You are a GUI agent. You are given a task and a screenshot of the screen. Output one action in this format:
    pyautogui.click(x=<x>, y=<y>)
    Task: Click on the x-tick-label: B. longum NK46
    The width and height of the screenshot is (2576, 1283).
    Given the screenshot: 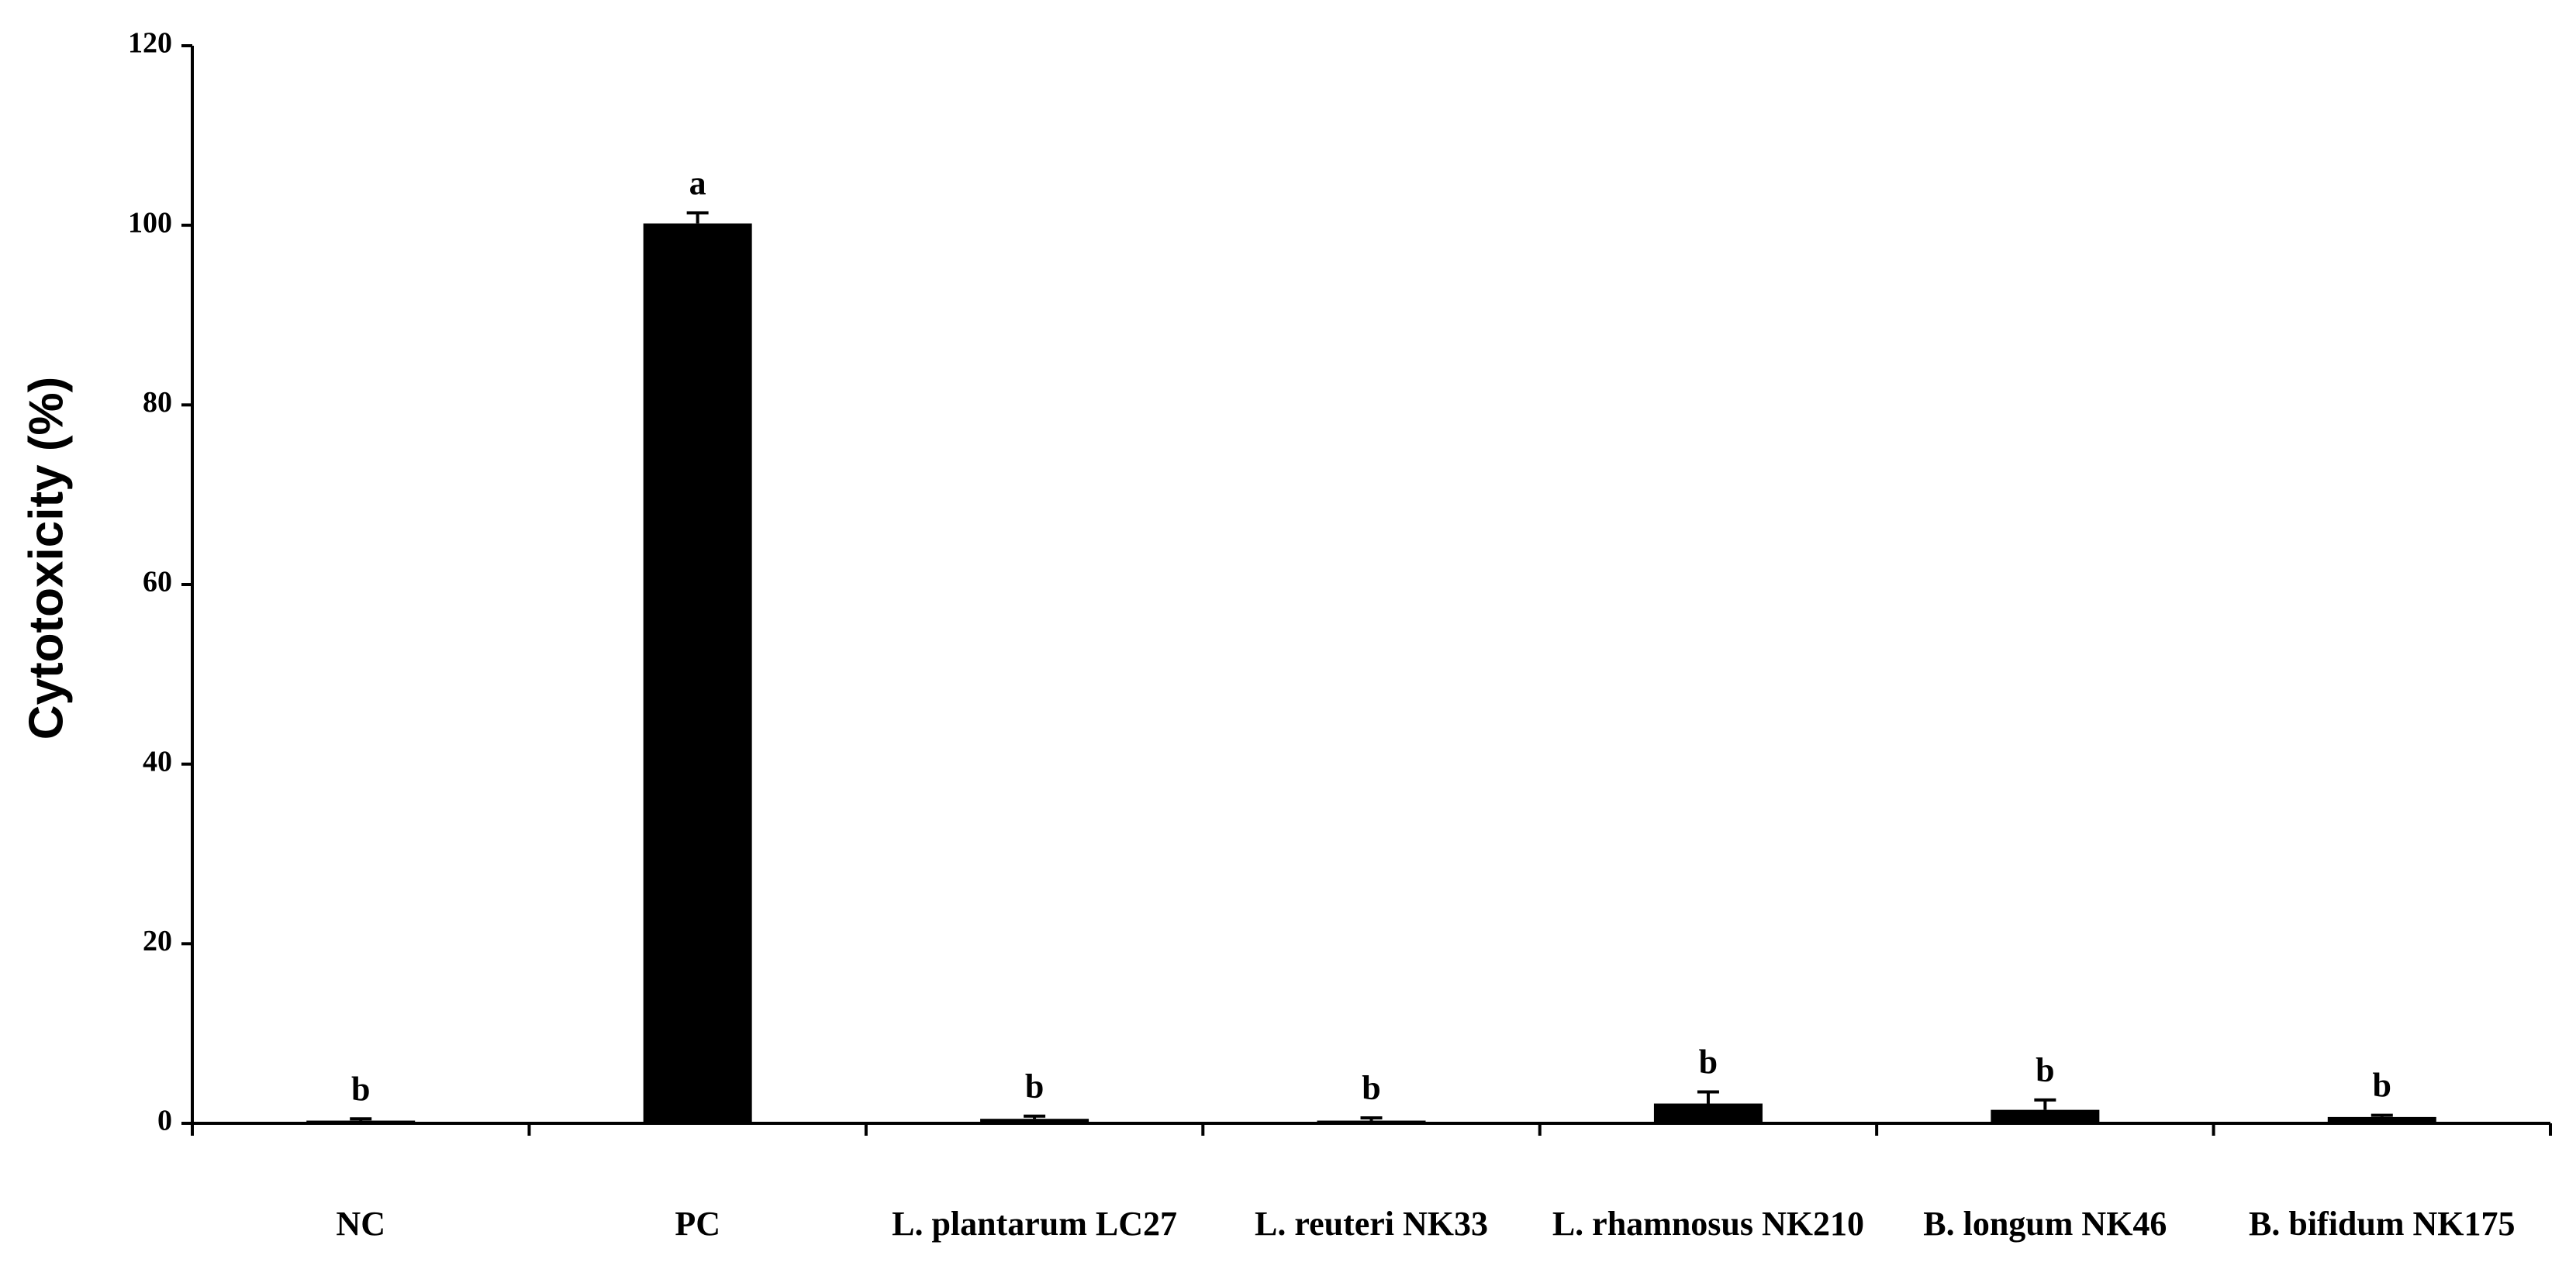 What is the action you would take?
    pyautogui.click(x=2045, y=1224)
    